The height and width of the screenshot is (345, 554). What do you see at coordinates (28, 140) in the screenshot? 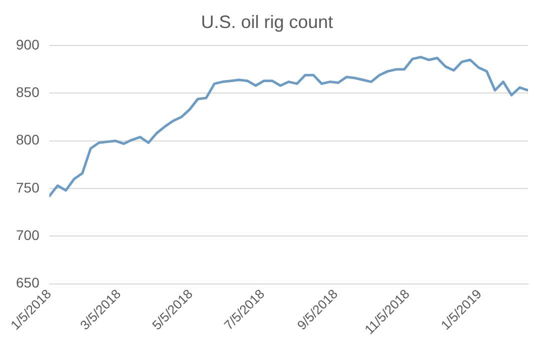
I see `y-tick-label: 800` at bounding box center [28, 140].